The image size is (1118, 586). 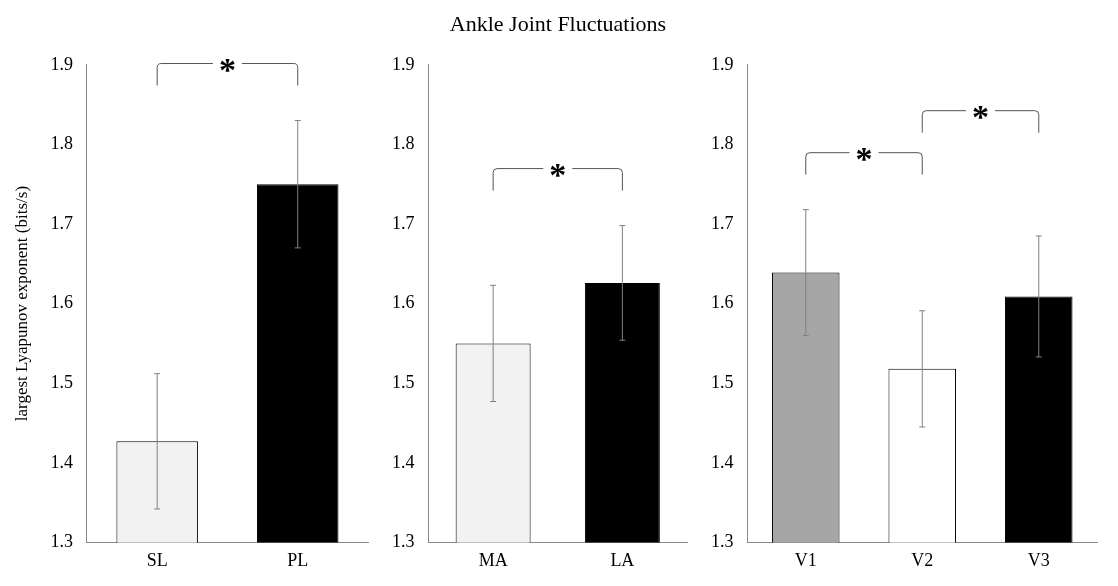 What do you see at coordinates (157, 559) in the screenshot?
I see `x-tick-label: SL` at bounding box center [157, 559].